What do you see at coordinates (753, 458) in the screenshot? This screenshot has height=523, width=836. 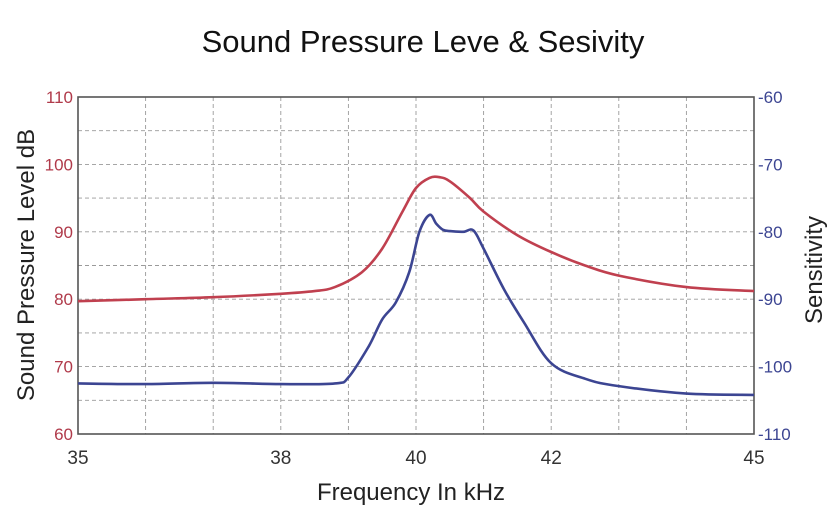 I see `x-tick-label: 45` at bounding box center [753, 458].